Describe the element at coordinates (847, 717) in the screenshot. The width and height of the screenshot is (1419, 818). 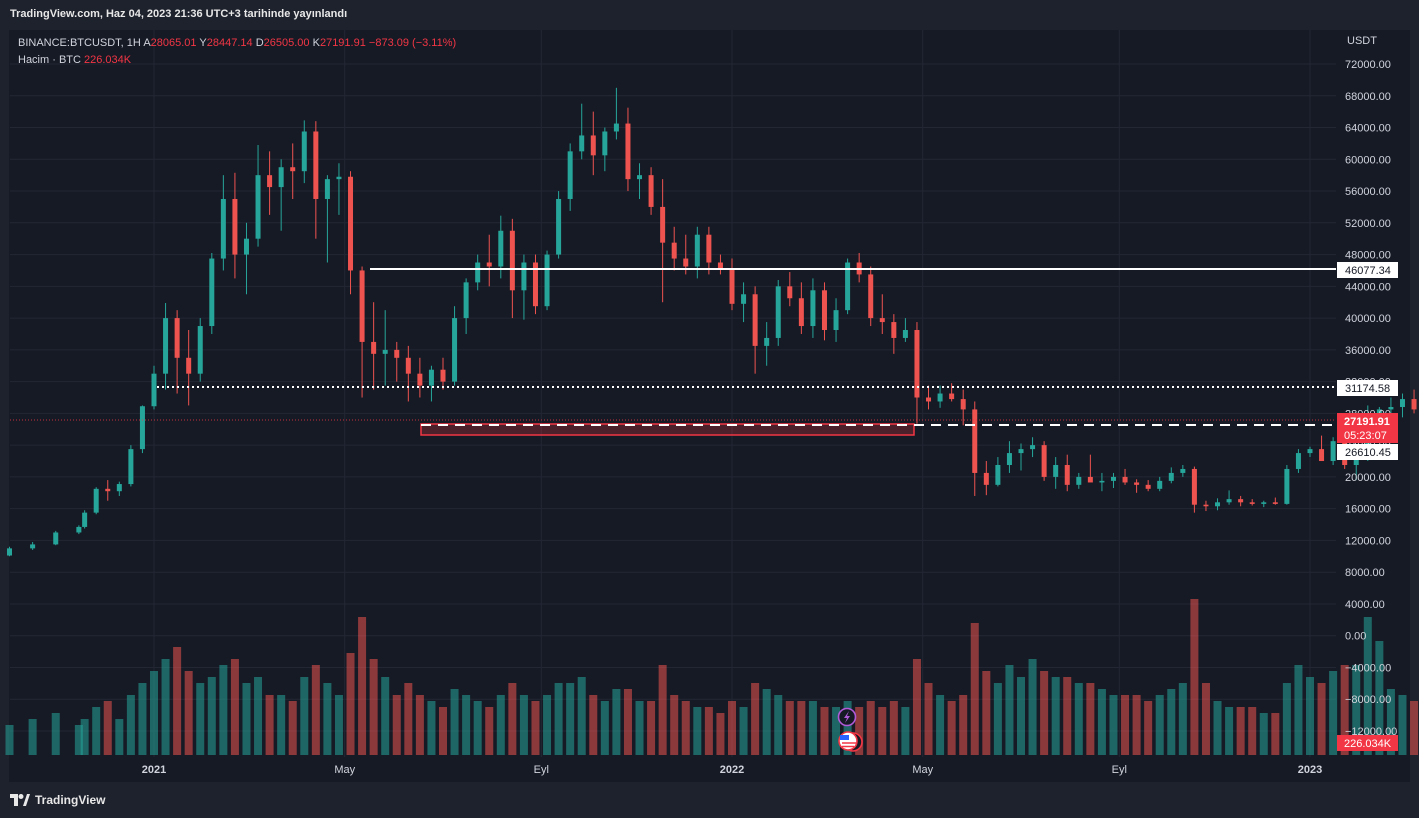
I see `lightning-icon` at that location.